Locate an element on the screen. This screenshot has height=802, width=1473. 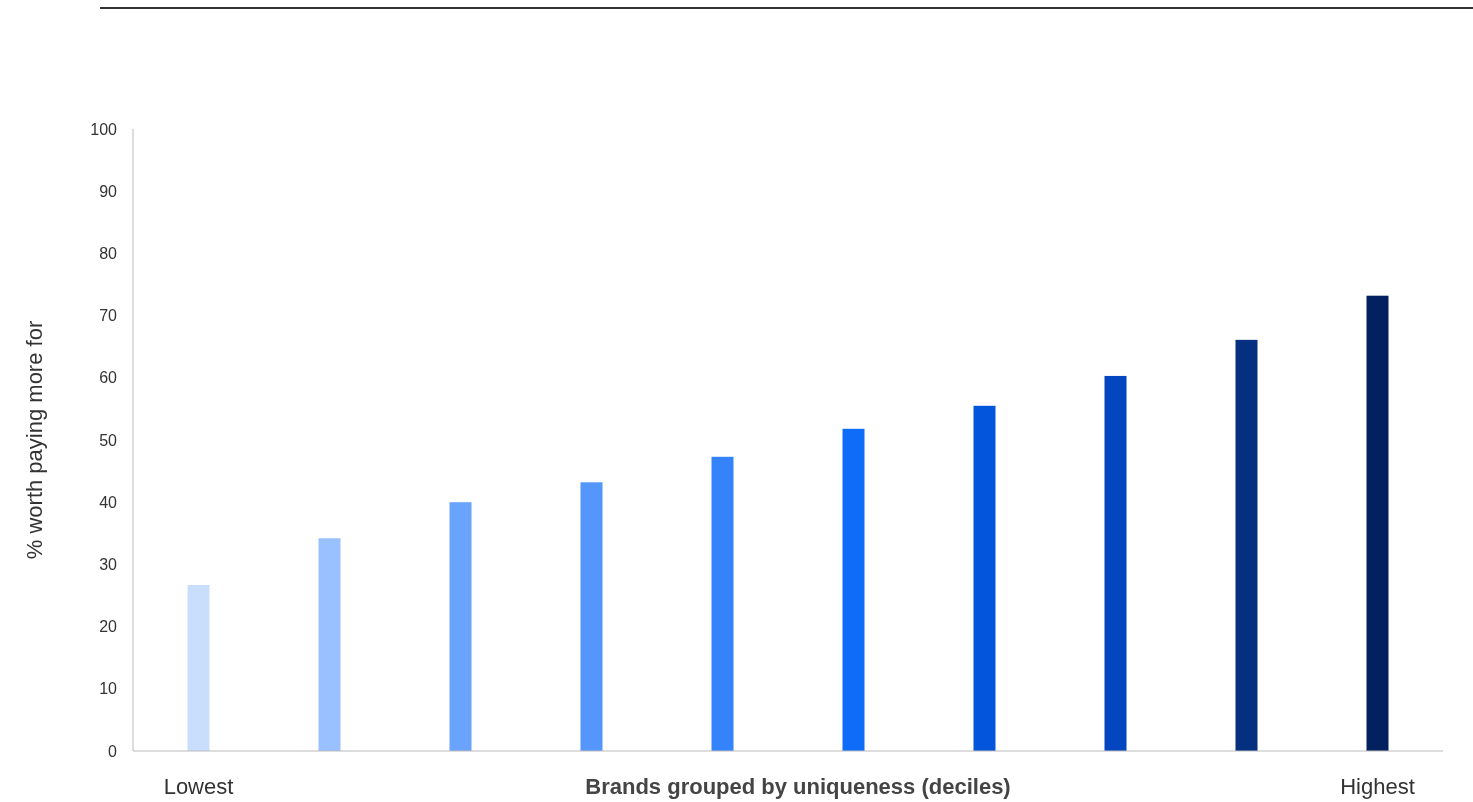
y-tick-label: 0 is located at coordinates (113, 751).